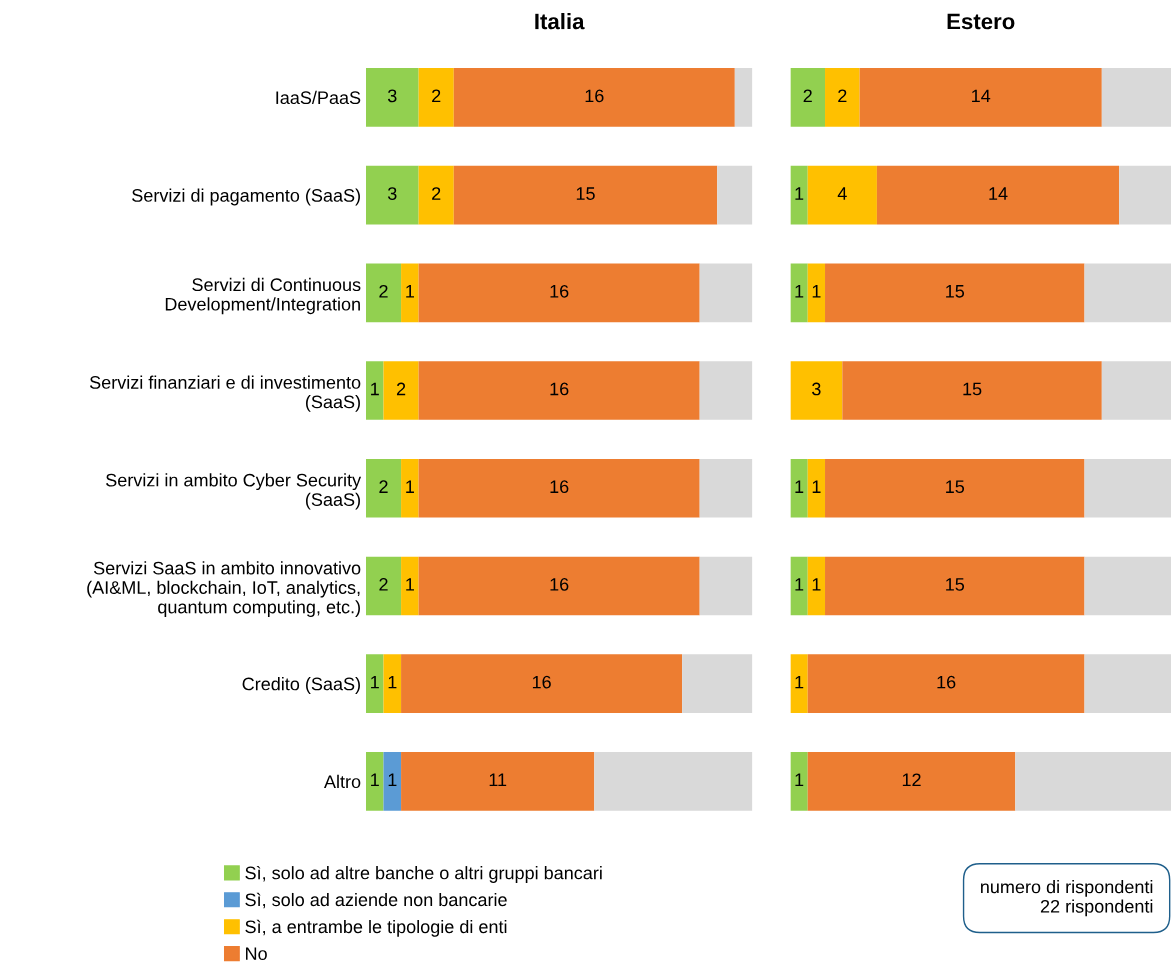 The width and height of the screenshot is (1171, 971). What do you see at coordinates (981, 21) in the screenshot?
I see `chart-title: Estero` at bounding box center [981, 21].